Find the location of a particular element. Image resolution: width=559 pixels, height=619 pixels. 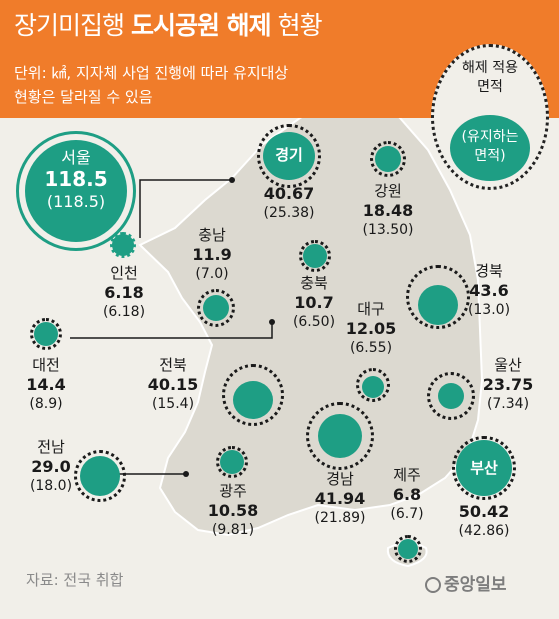

daegu-label: 대구 12.05 (6.55) is located at coordinates (371, 328).